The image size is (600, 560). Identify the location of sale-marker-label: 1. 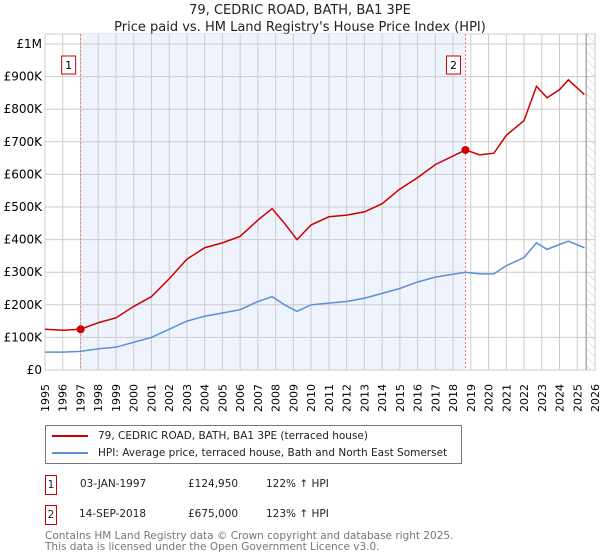
(68, 65).